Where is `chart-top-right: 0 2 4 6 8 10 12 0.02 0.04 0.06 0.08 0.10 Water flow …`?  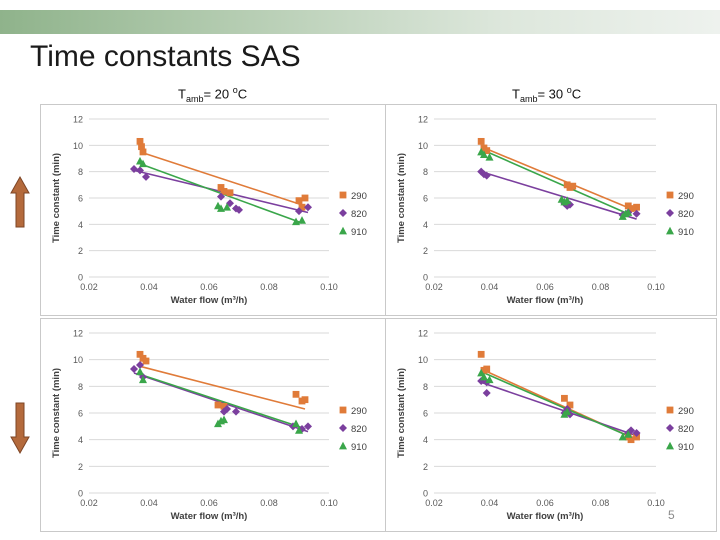
chart-top-right: 0 2 4 6 8 10 12 0.02 0.04 0.06 0.08 0.10 Water flow … is located at coordinates (545, 211).